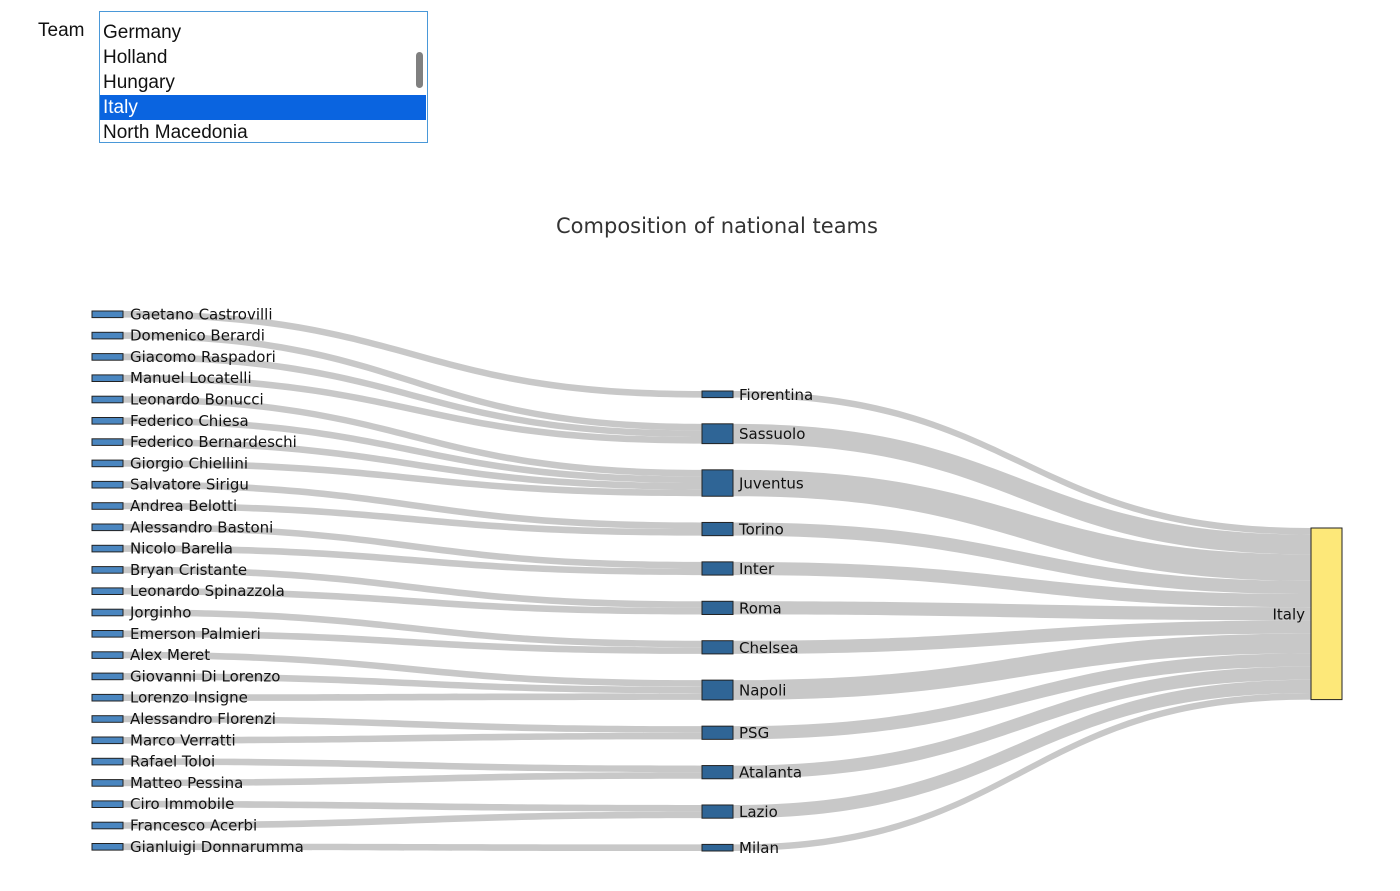 The image size is (1400, 891). Describe the element at coordinates (217, 847) in the screenshot. I see `player-label: Gianluigi Donnarumma` at that location.